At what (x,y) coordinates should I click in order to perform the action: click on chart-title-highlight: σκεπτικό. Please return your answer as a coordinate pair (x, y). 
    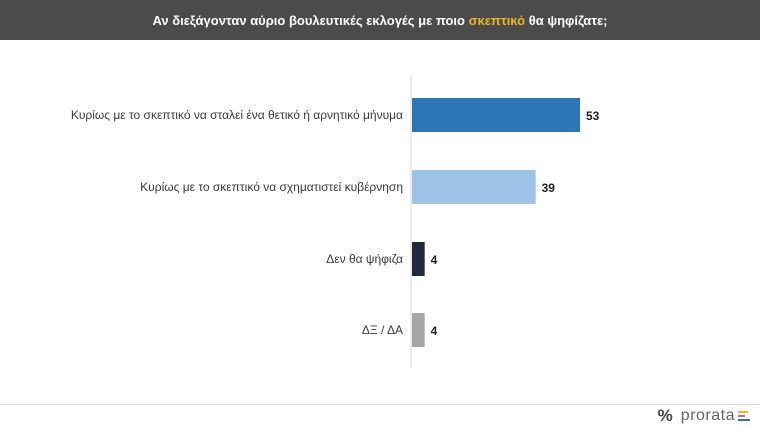
    Looking at the image, I should click on (497, 20).